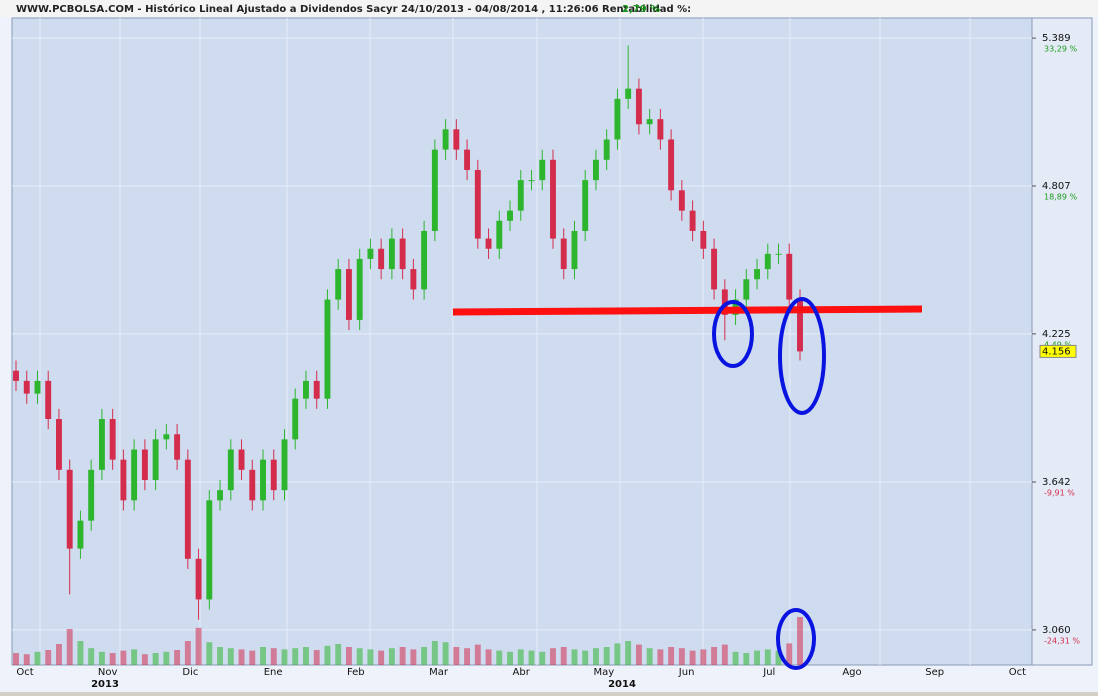 Image resolution: width=1098 pixels, height=696 pixels. Describe the element at coordinates (686, 672) in the screenshot. I see `x-tick-label: Jun` at that location.